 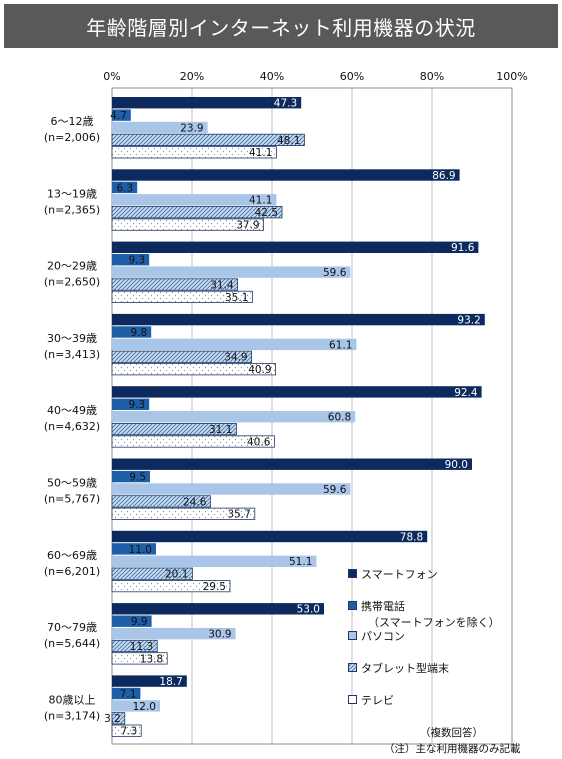 What do you see at coordinates (398, 668) in the screenshot?
I see `legend-item-tablet: タブレット型端末` at bounding box center [398, 668].